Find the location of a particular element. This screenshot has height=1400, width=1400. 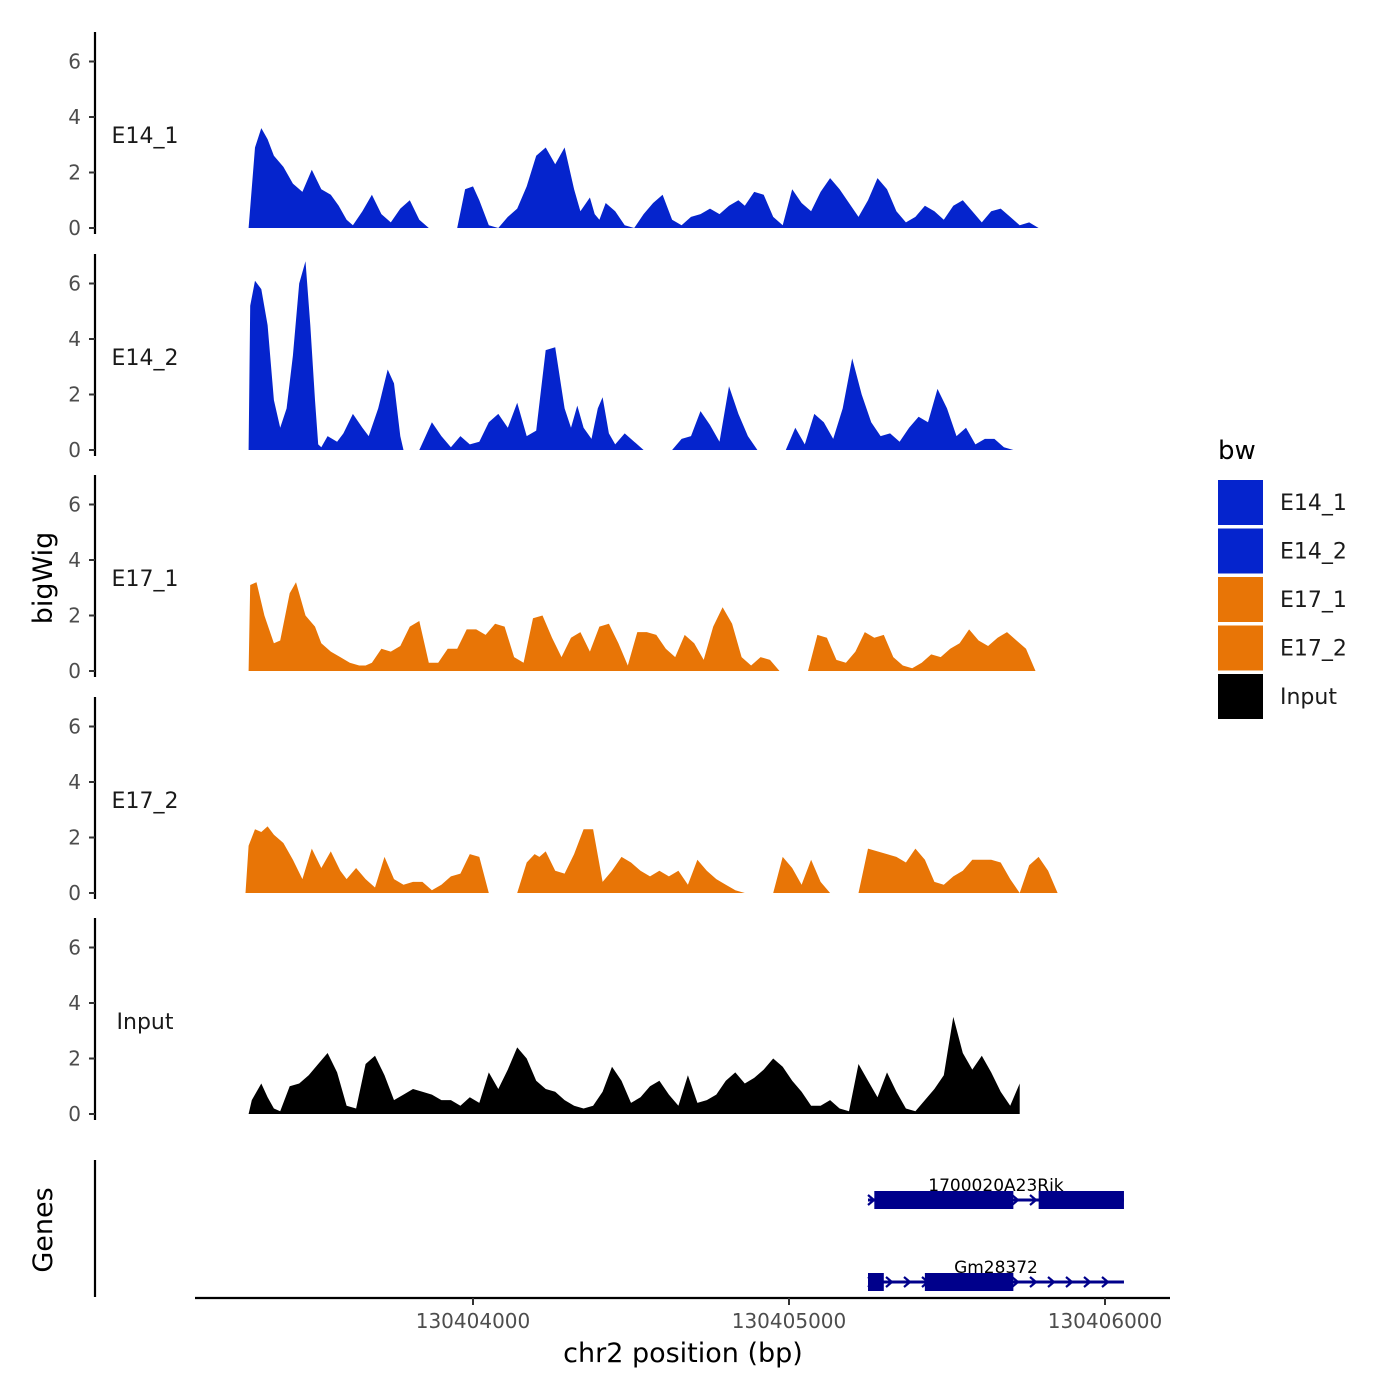

legend: bw E14_1 E14_2 E17_1 E17_2 Input is located at coordinates (1282, 577).